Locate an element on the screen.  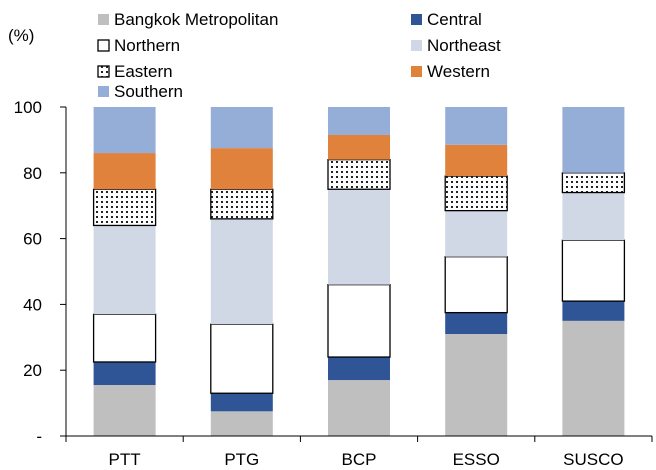
bar-susco-northeast is located at coordinates (593, 216).